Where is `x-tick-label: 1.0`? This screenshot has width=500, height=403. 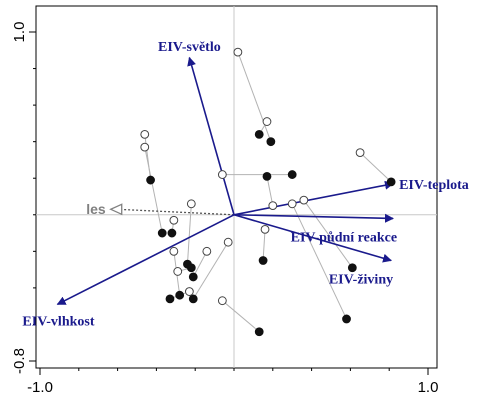 x-tick-label: 1.0 is located at coordinates (428, 387).